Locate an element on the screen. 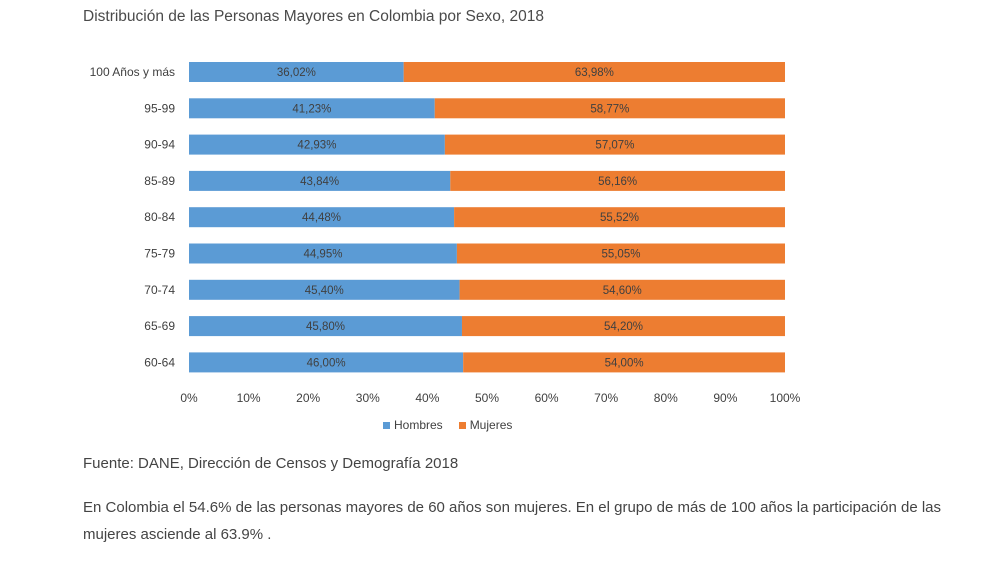 The image size is (983, 565). bar-label-mujeres-75-79: 55,05% is located at coordinates (620, 255).